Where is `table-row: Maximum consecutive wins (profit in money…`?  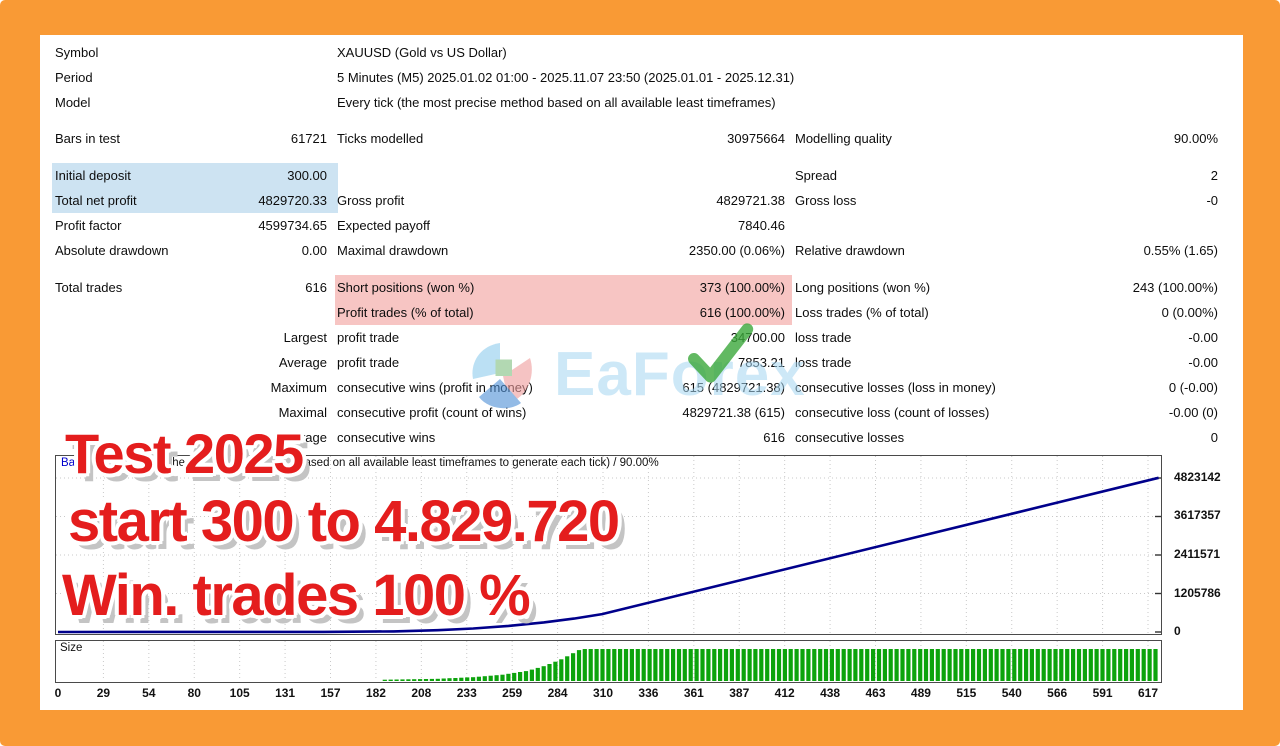
table-row: Maximum consecutive wins (profit in money… is located at coordinates (641, 387).